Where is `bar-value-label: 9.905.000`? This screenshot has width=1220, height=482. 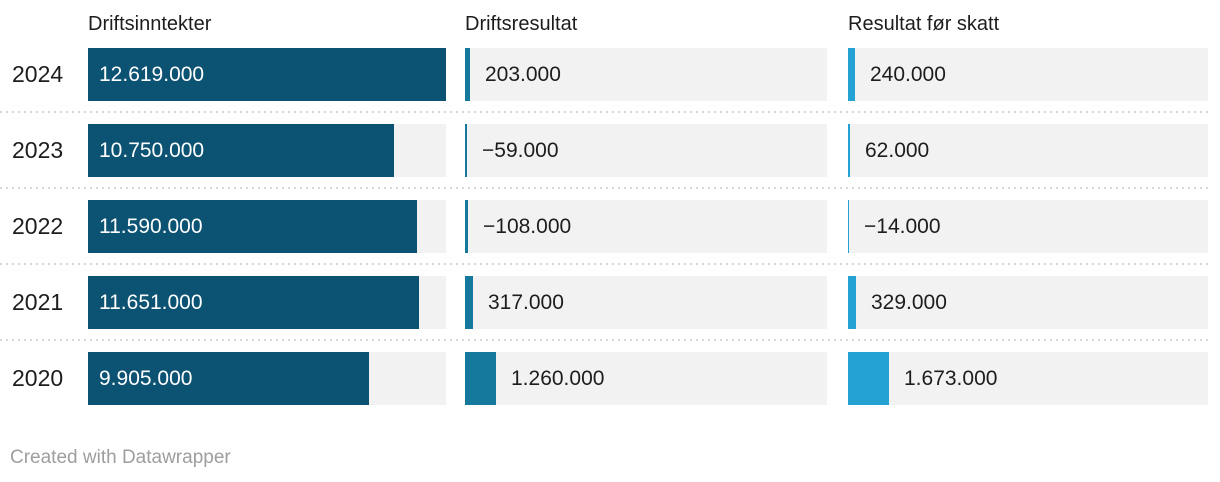
bar-value-label: 9.905.000 is located at coordinates (146, 378).